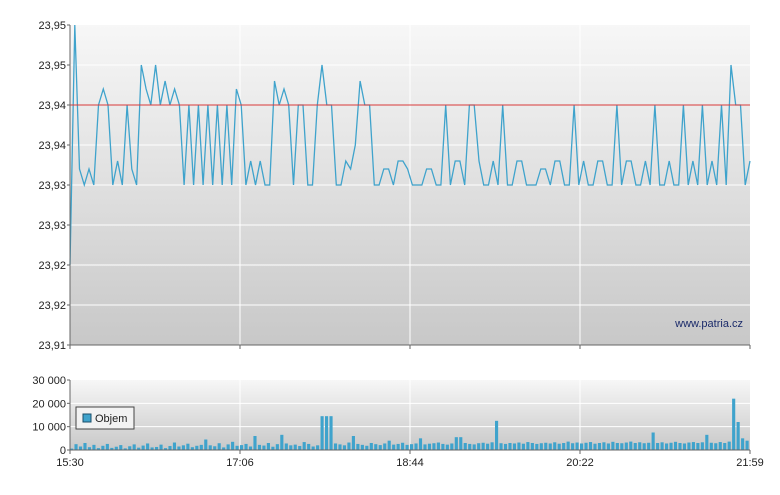  I want to click on x-tick-label: 15:30, so click(70, 463).